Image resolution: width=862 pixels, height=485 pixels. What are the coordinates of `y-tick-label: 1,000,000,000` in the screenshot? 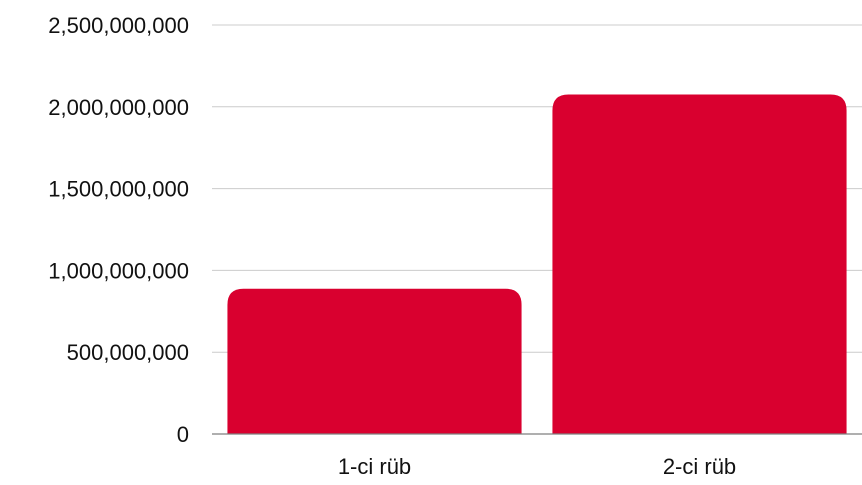 It's located at (118, 270).